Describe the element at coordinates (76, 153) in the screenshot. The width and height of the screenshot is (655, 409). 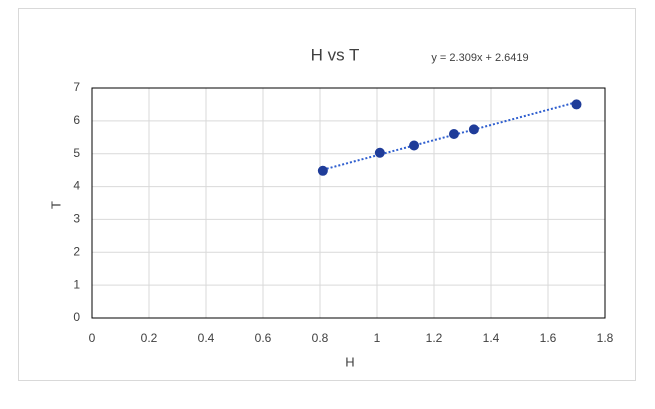
I see `y-tick-label: 5` at that location.